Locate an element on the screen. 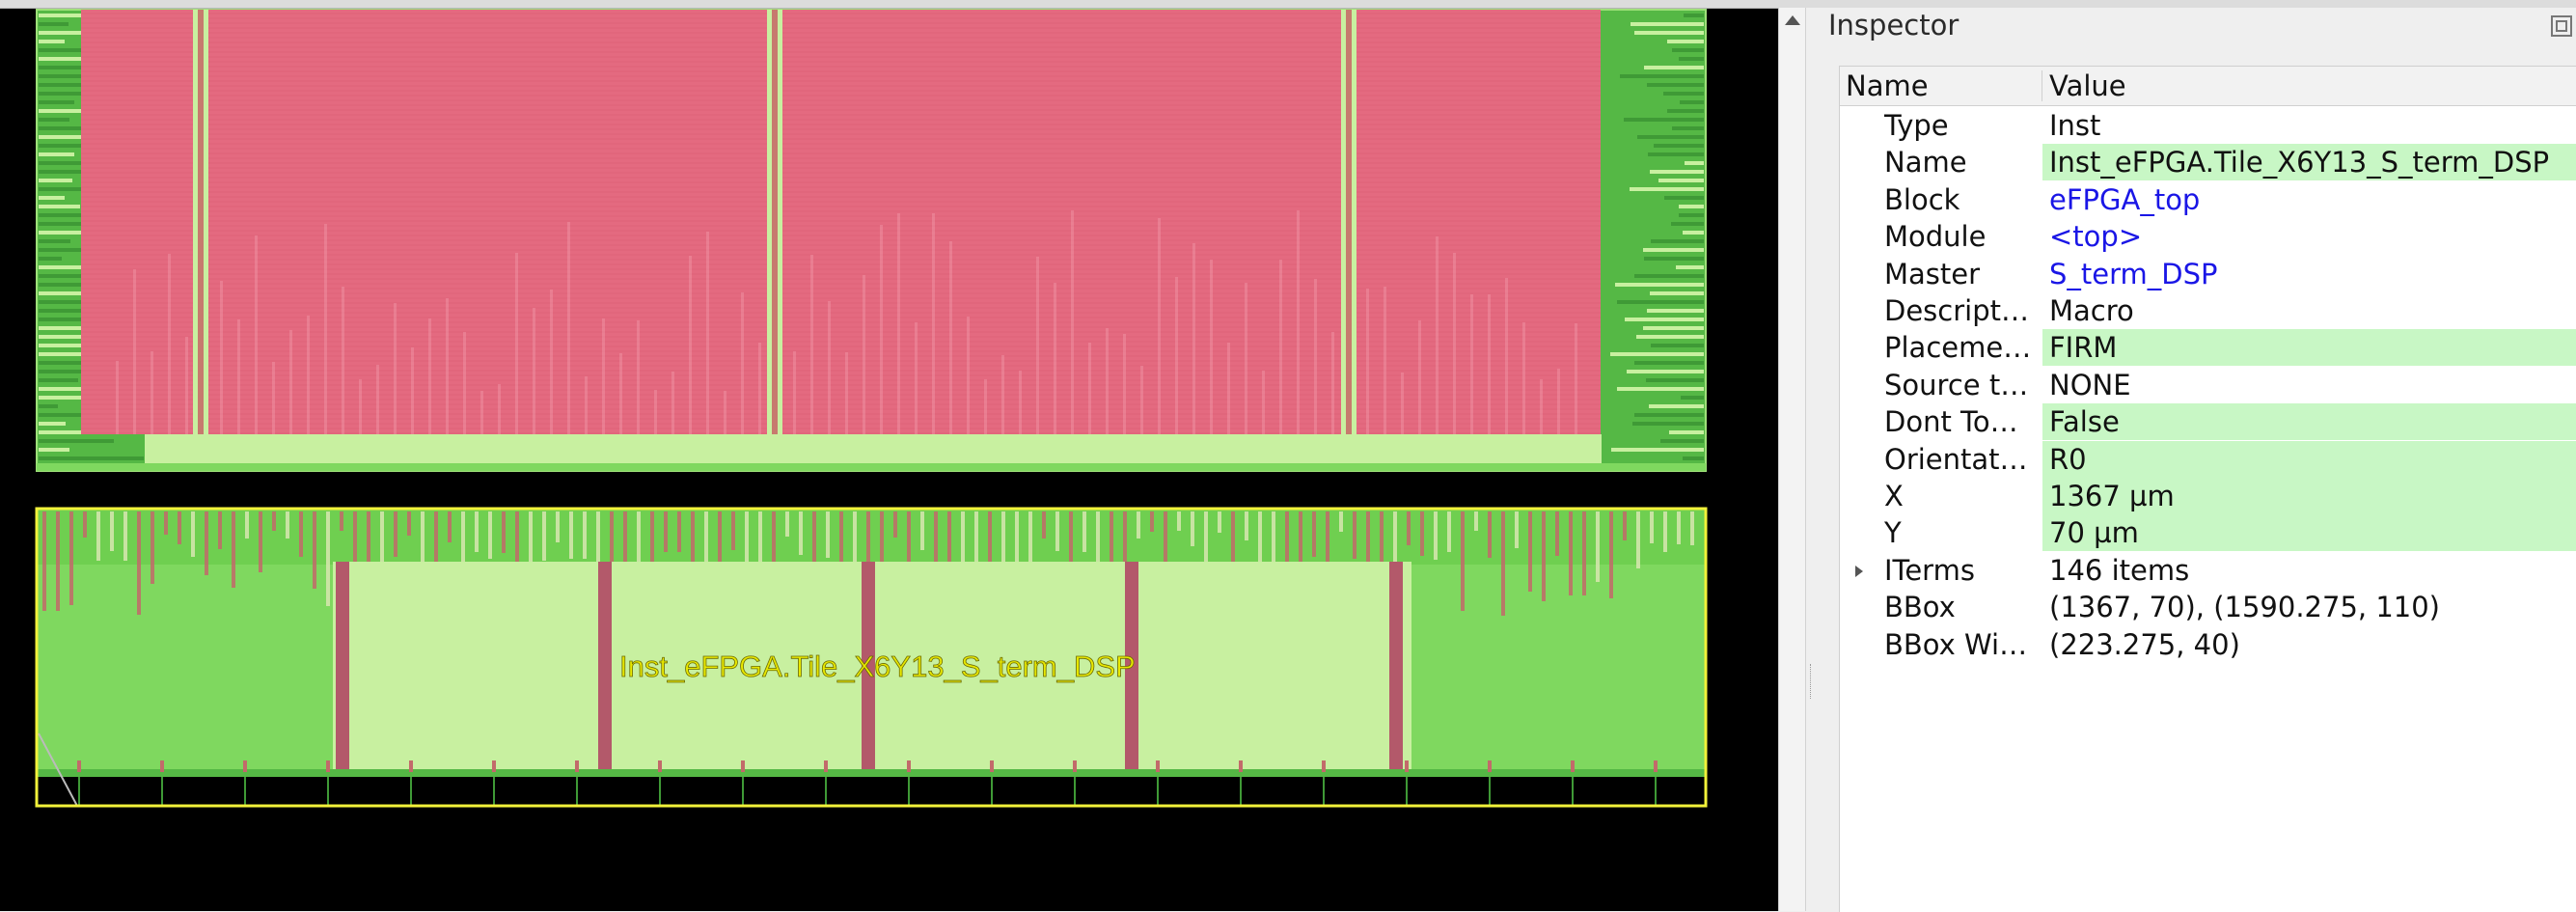  property-row: Dont To… False is located at coordinates (2208, 422).